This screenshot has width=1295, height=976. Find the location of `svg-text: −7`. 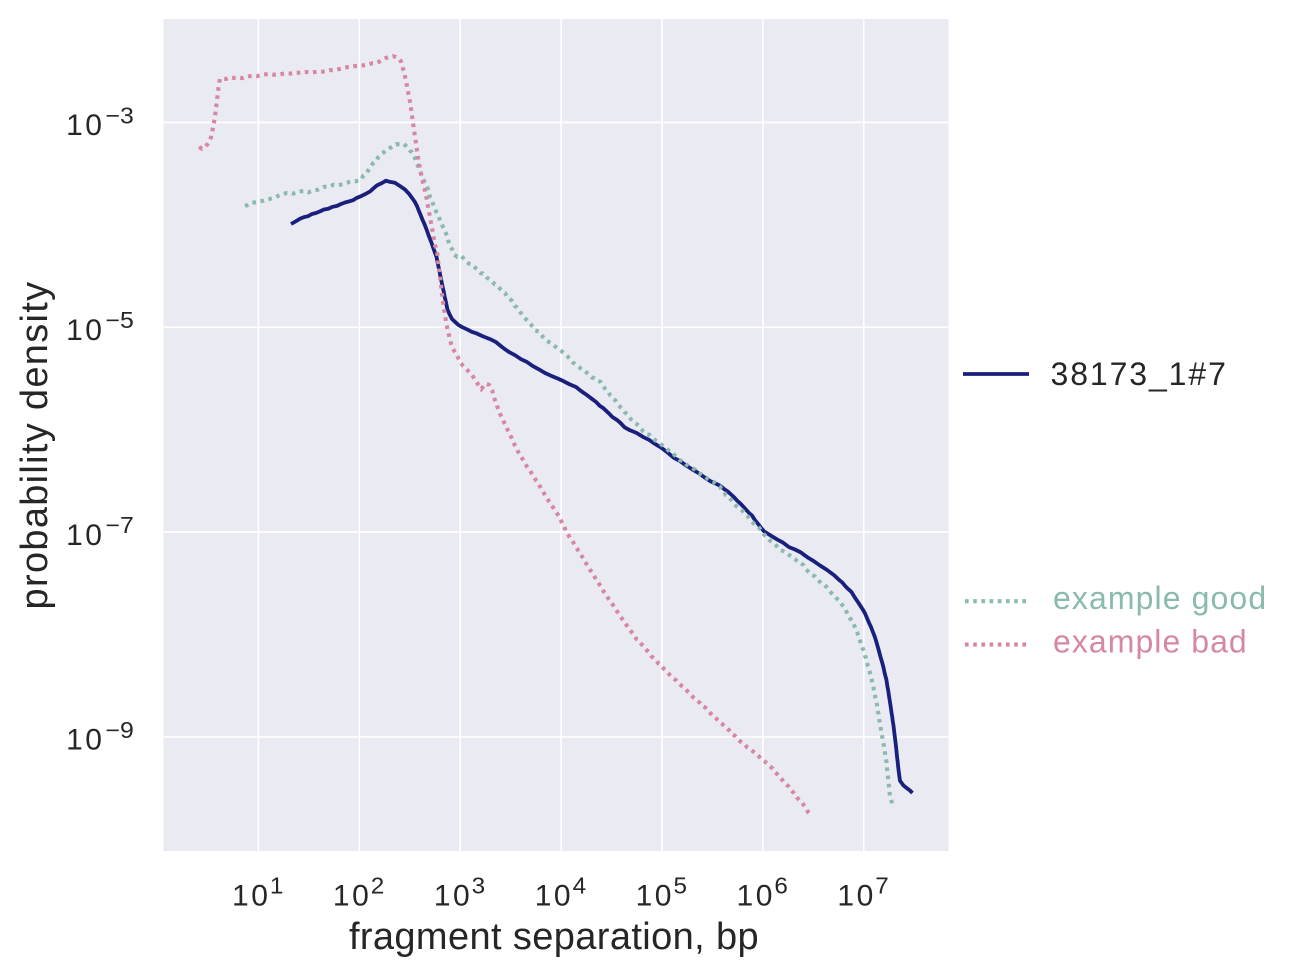

svg-text: −7 is located at coordinates (120, 525).